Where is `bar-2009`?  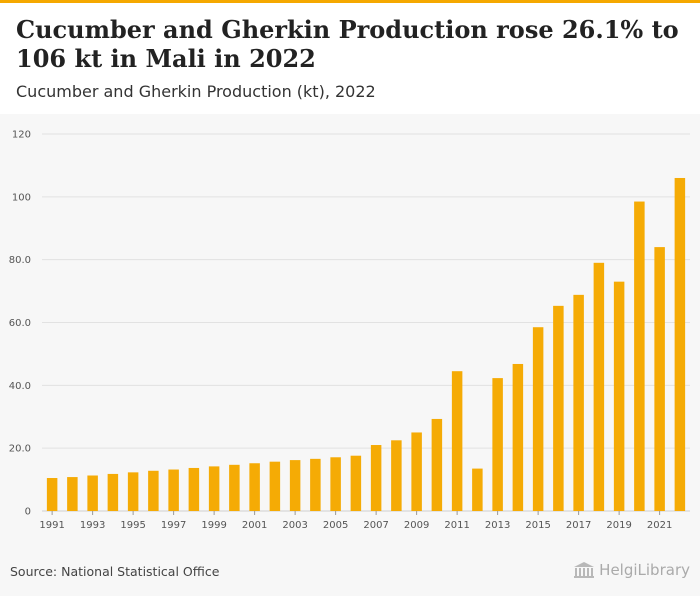 bar-2009 is located at coordinates (416, 471).